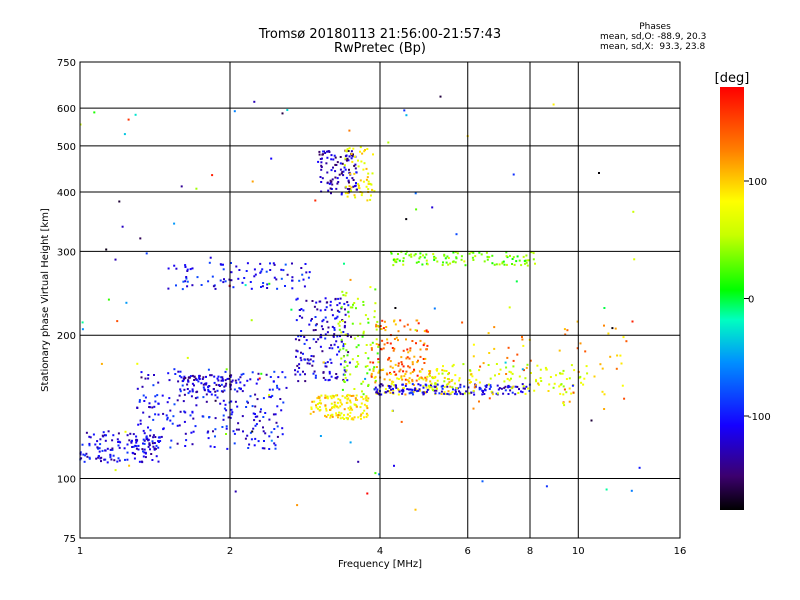 The image size is (800, 600). Describe the element at coordinates (380, 564) in the screenshot. I see `x-axis-label: Frequency [MHz]` at that location.